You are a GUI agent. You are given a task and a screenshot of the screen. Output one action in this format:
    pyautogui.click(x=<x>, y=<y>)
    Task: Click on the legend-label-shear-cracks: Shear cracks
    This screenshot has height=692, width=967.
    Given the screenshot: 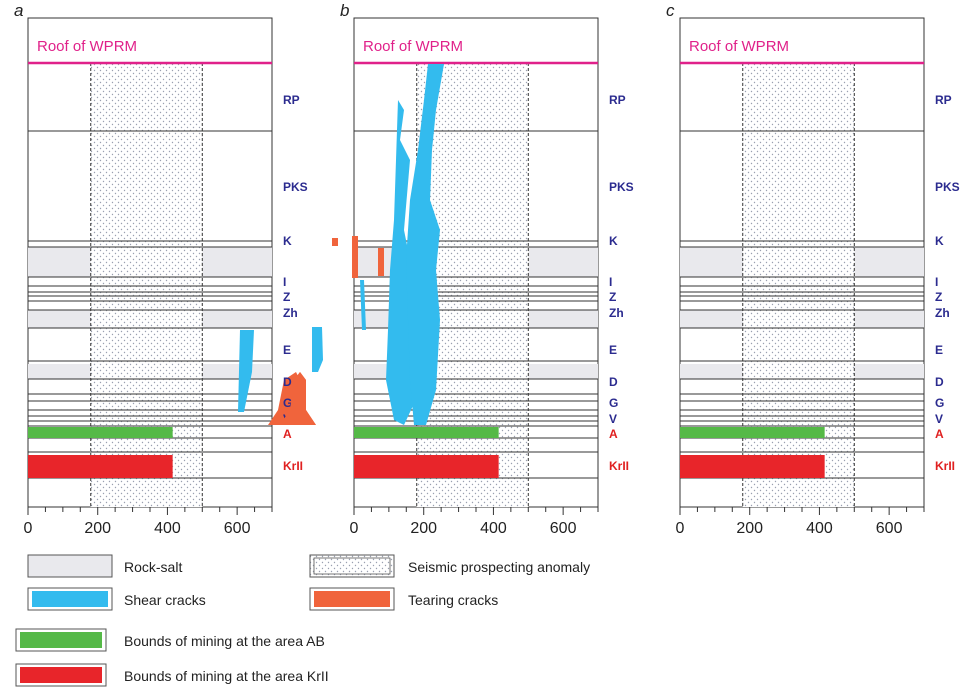 What is the action you would take?
    pyautogui.click(x=165, y=600)
    